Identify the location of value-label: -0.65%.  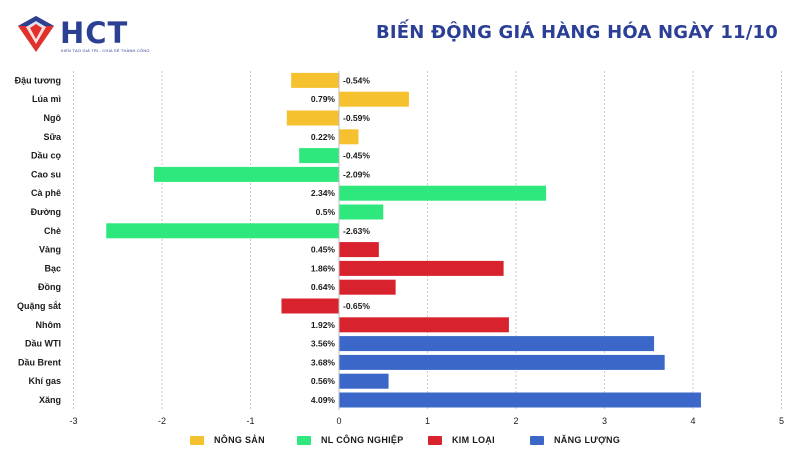
(356, 306).